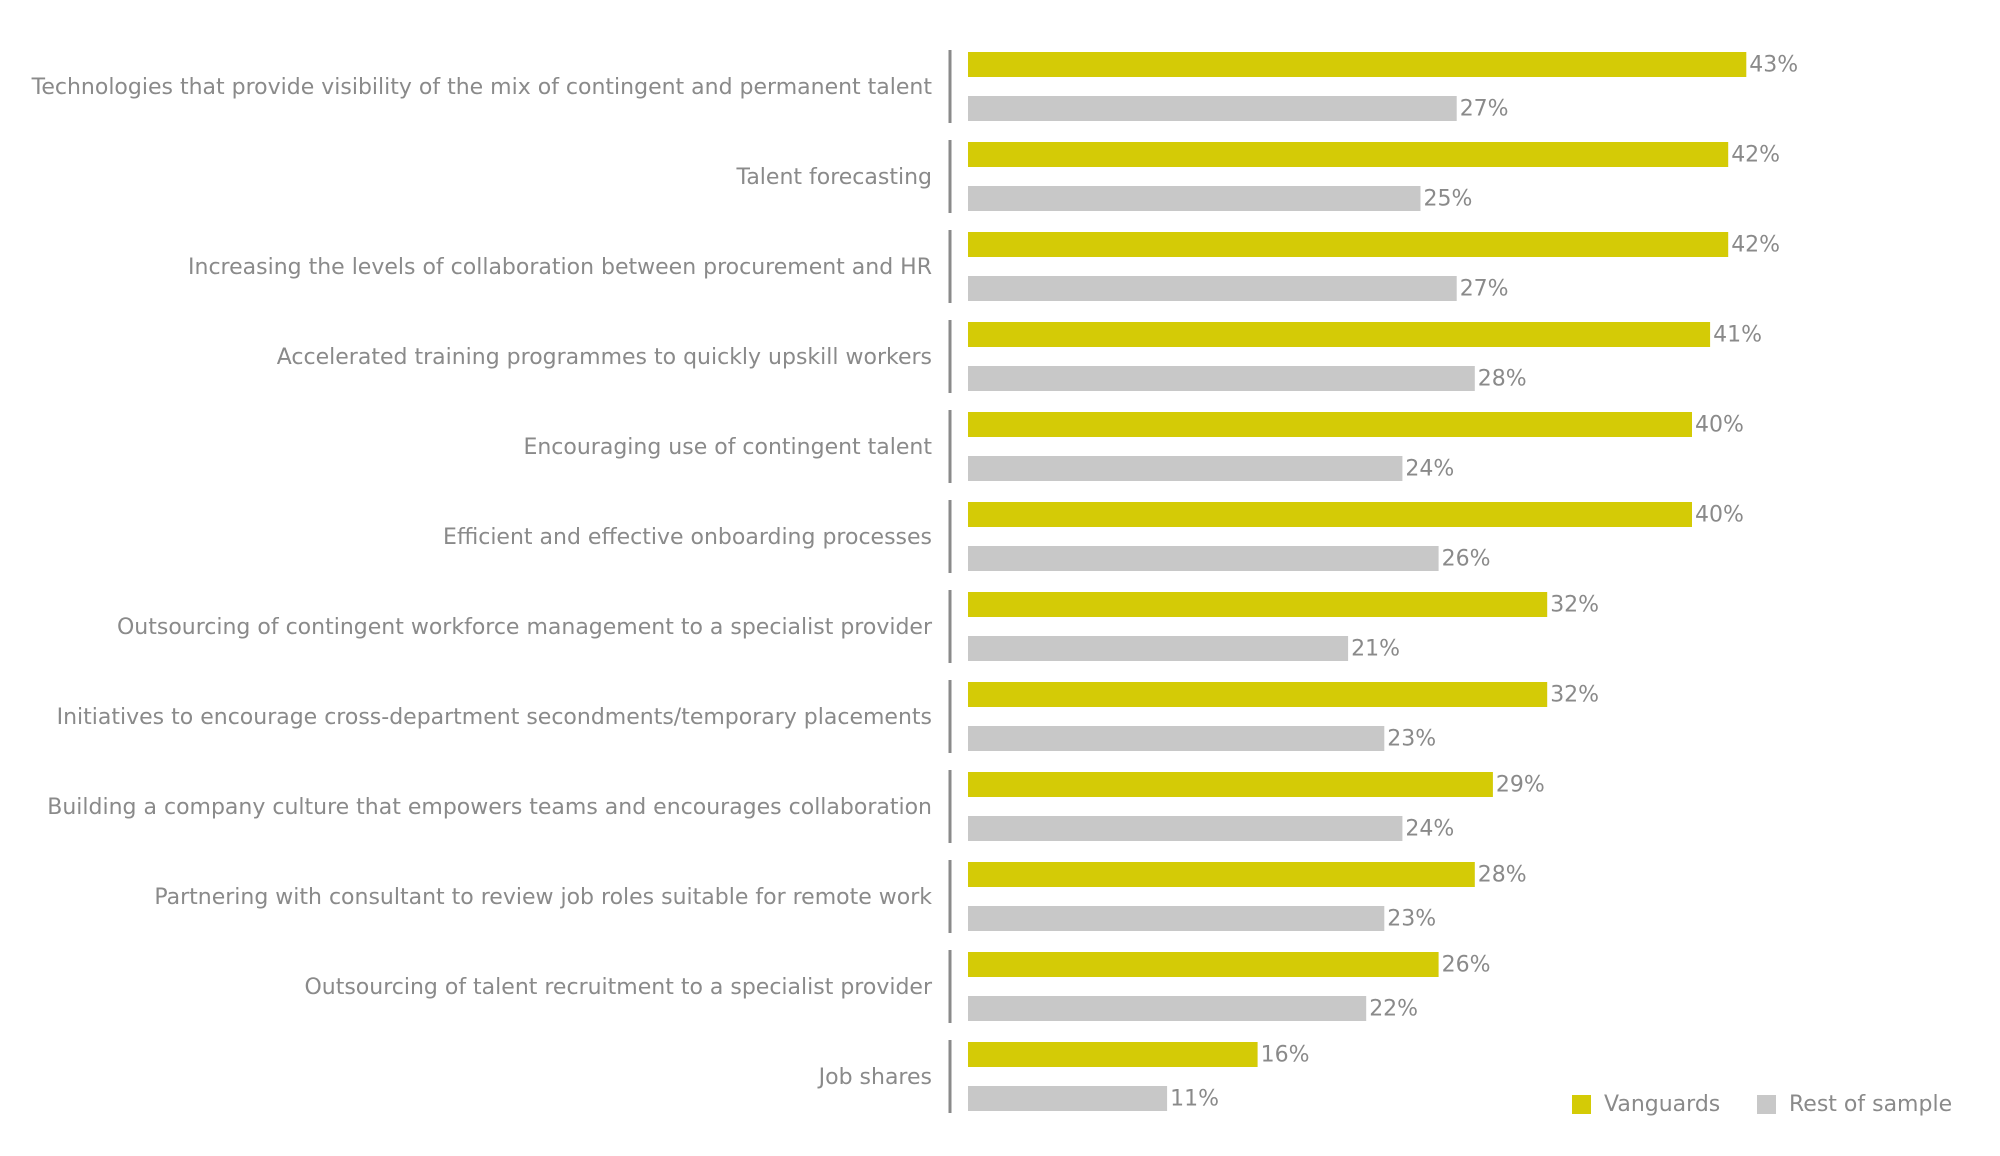  I want to click on category-label: Job shares, so click(874, 1077).